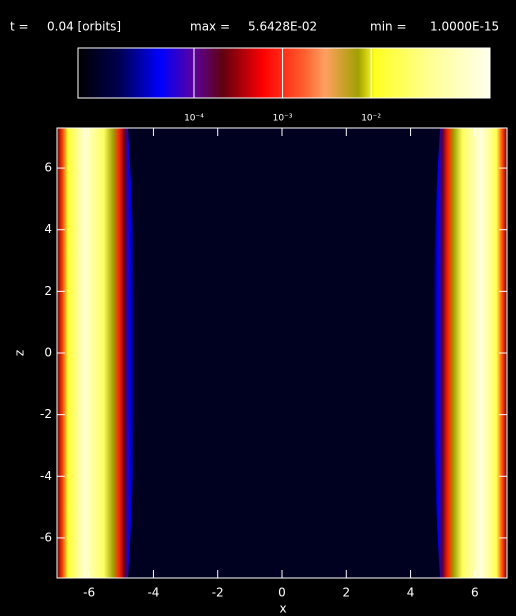  Describe the element at coordinates (346, 593) in the screenshot. I see `x-tick-label: 2` at that location.